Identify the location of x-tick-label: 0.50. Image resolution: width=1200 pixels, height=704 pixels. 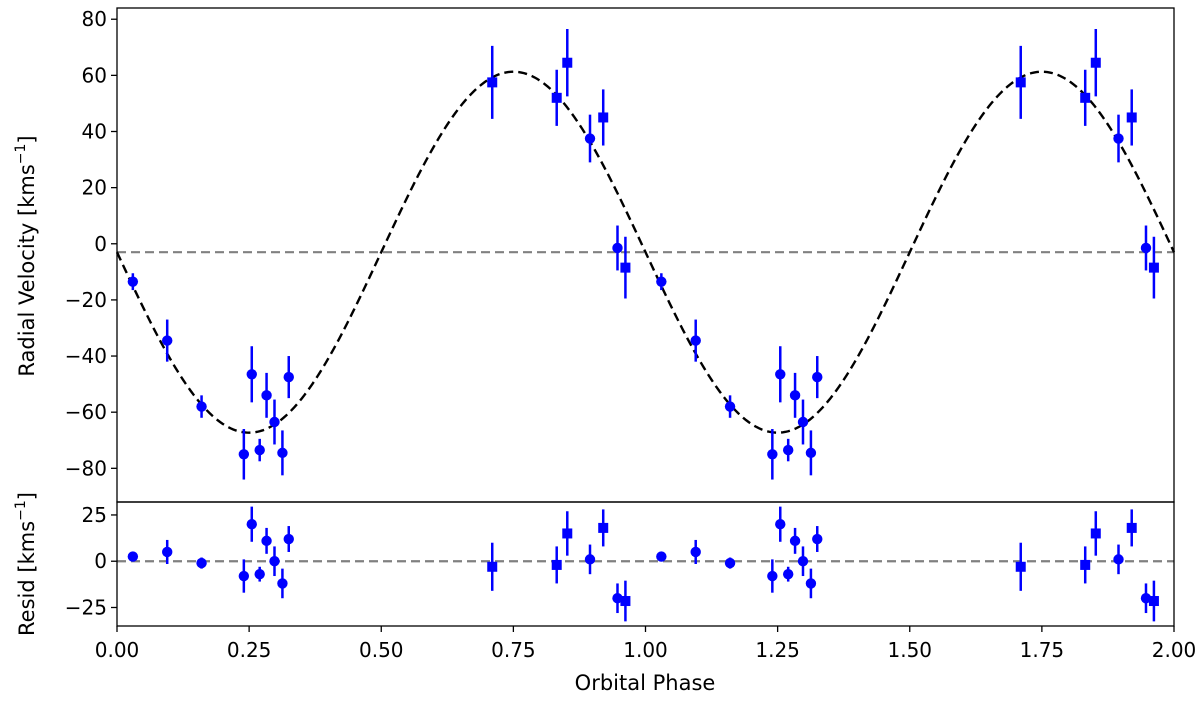
(381, 650).